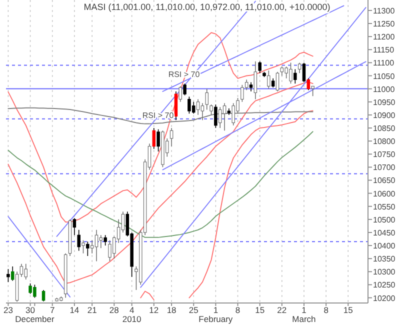 This screenshot has width=400, height=326. I want to click on y-tick-label: 10350, so click(384, 259).